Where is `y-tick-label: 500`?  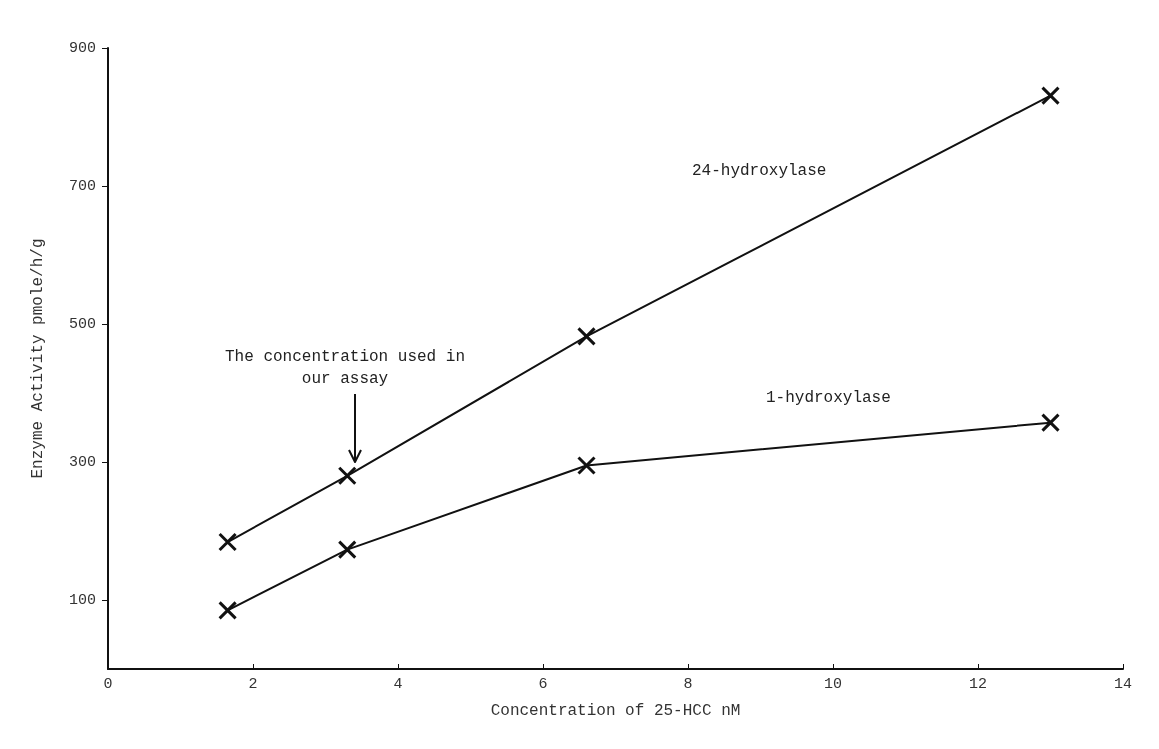
y-tick-label: 500 is located at coordinates (82, 324).